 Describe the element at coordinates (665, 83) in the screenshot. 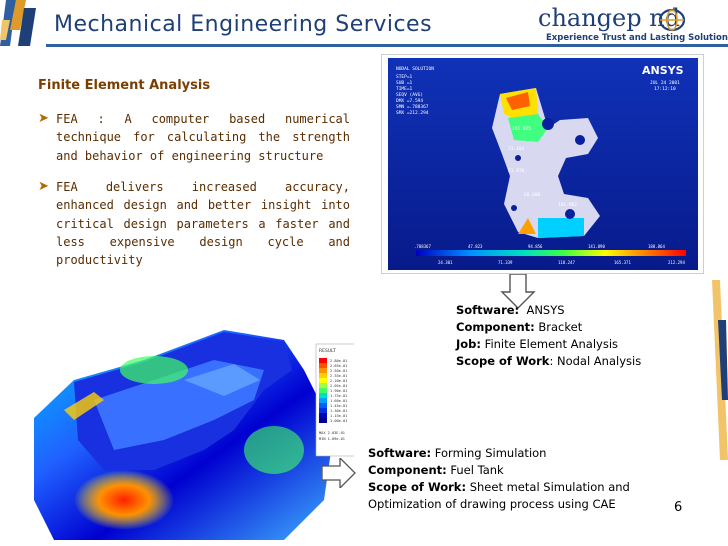

I see `svg-text: JUL 24 2001` at that location.